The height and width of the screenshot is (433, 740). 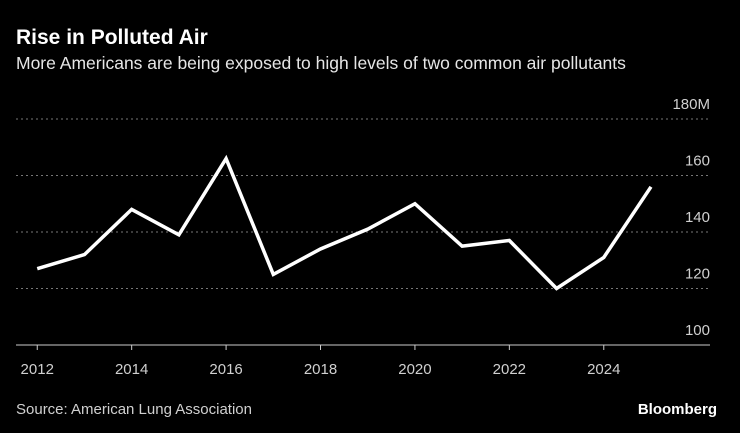 What do you see at coordinates (697, 330) in the screenshot?
I see `y-tick-label: 100` at bounding box center [697, 330].